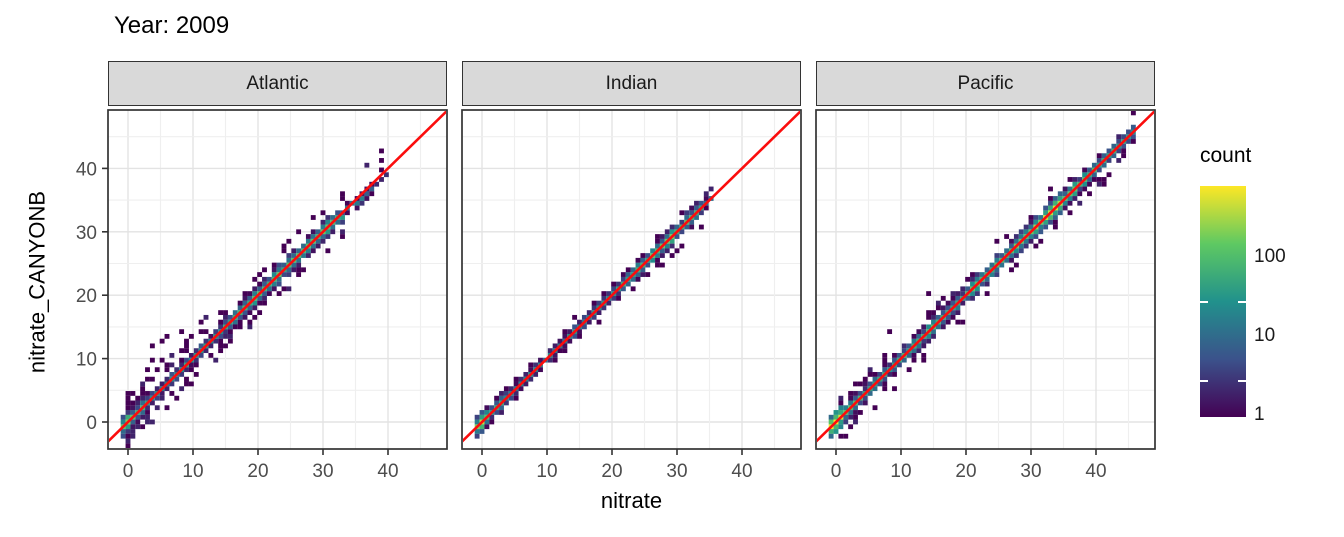 This screenshot has height=537, width=1344. What do you see at coordinates (1259, 414) in the screenshot?
I see `legend-tick-label-1: 1` at bounding box center [1259, 414].